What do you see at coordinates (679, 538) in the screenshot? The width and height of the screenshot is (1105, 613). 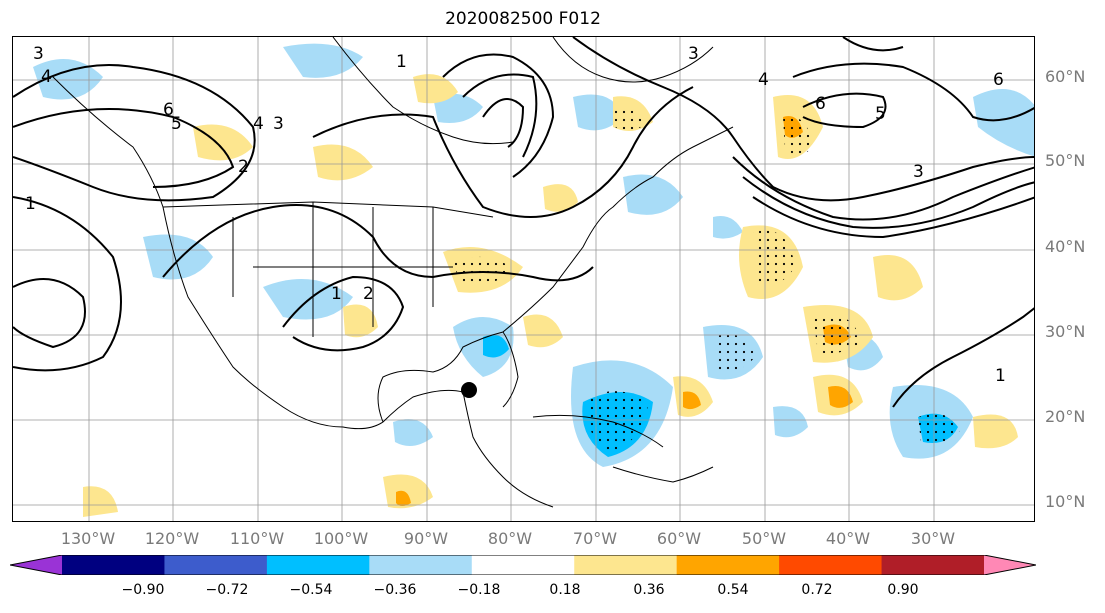 I see `lon-label: 60°W` at bounding box center [679, 538].